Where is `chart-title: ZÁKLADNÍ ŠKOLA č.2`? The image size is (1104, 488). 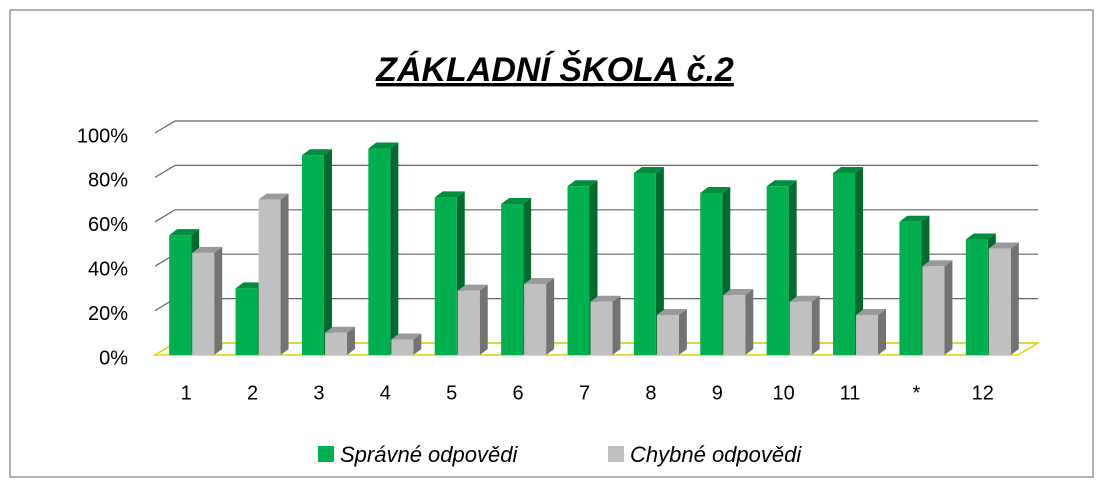 chart-title: ZÁKLADNÍ ŠKOLA č.2 is located at coordinates (554, 69).